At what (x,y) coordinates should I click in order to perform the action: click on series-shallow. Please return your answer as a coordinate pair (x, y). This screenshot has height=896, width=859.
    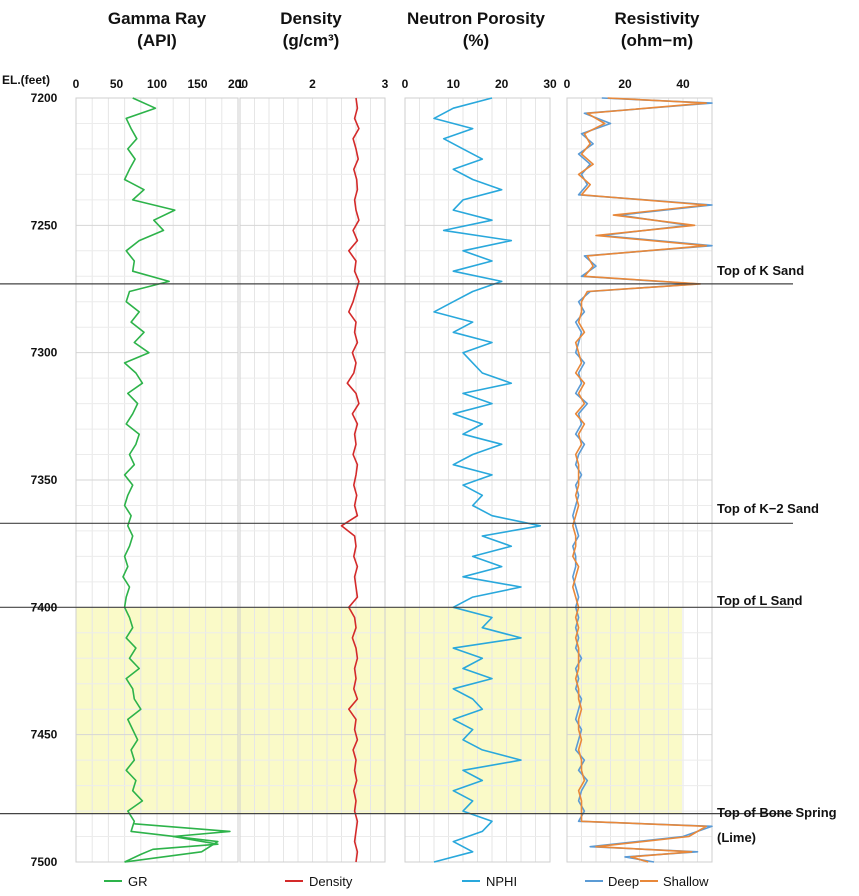
    Looking at the image, I should click on (639, 480).